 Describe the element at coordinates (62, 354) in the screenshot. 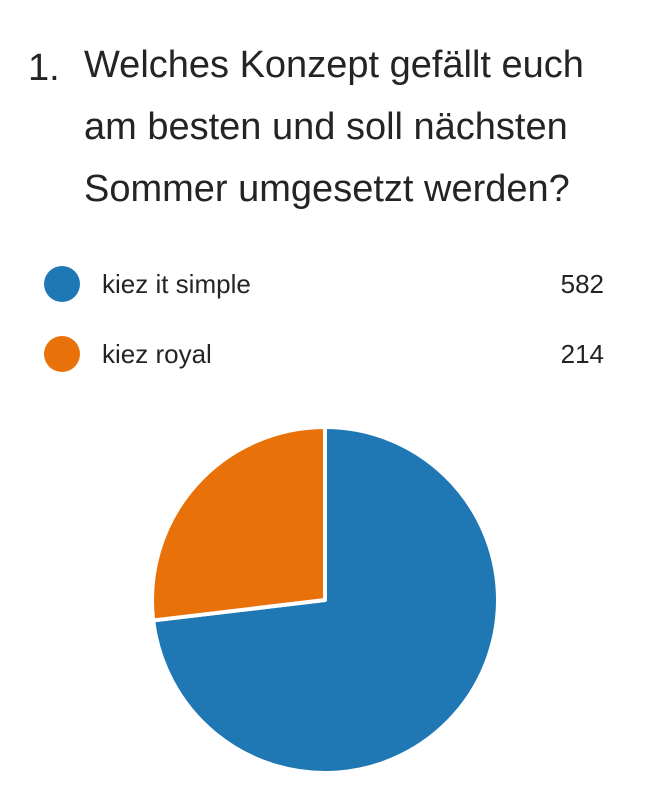

I see `legend-swatch-kiez-royal` at that location.